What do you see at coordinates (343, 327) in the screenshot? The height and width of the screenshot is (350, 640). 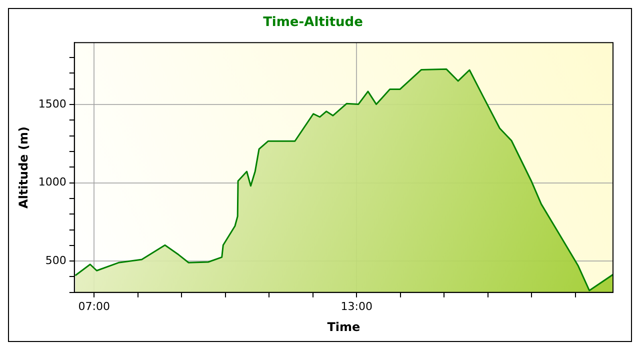 I see `x-axis-title: Time` at bounding box center [343, 327].